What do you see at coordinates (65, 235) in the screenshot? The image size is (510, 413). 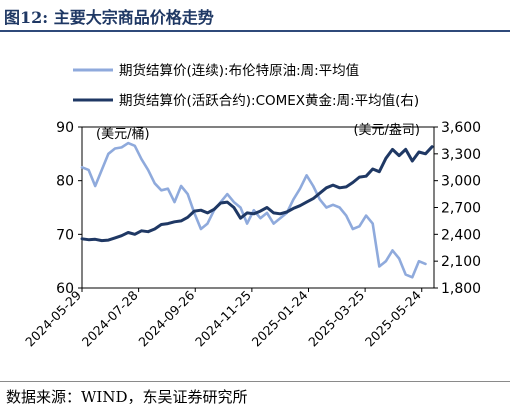 I see `left-tick-label: 70` at bounding box center [65, 235].